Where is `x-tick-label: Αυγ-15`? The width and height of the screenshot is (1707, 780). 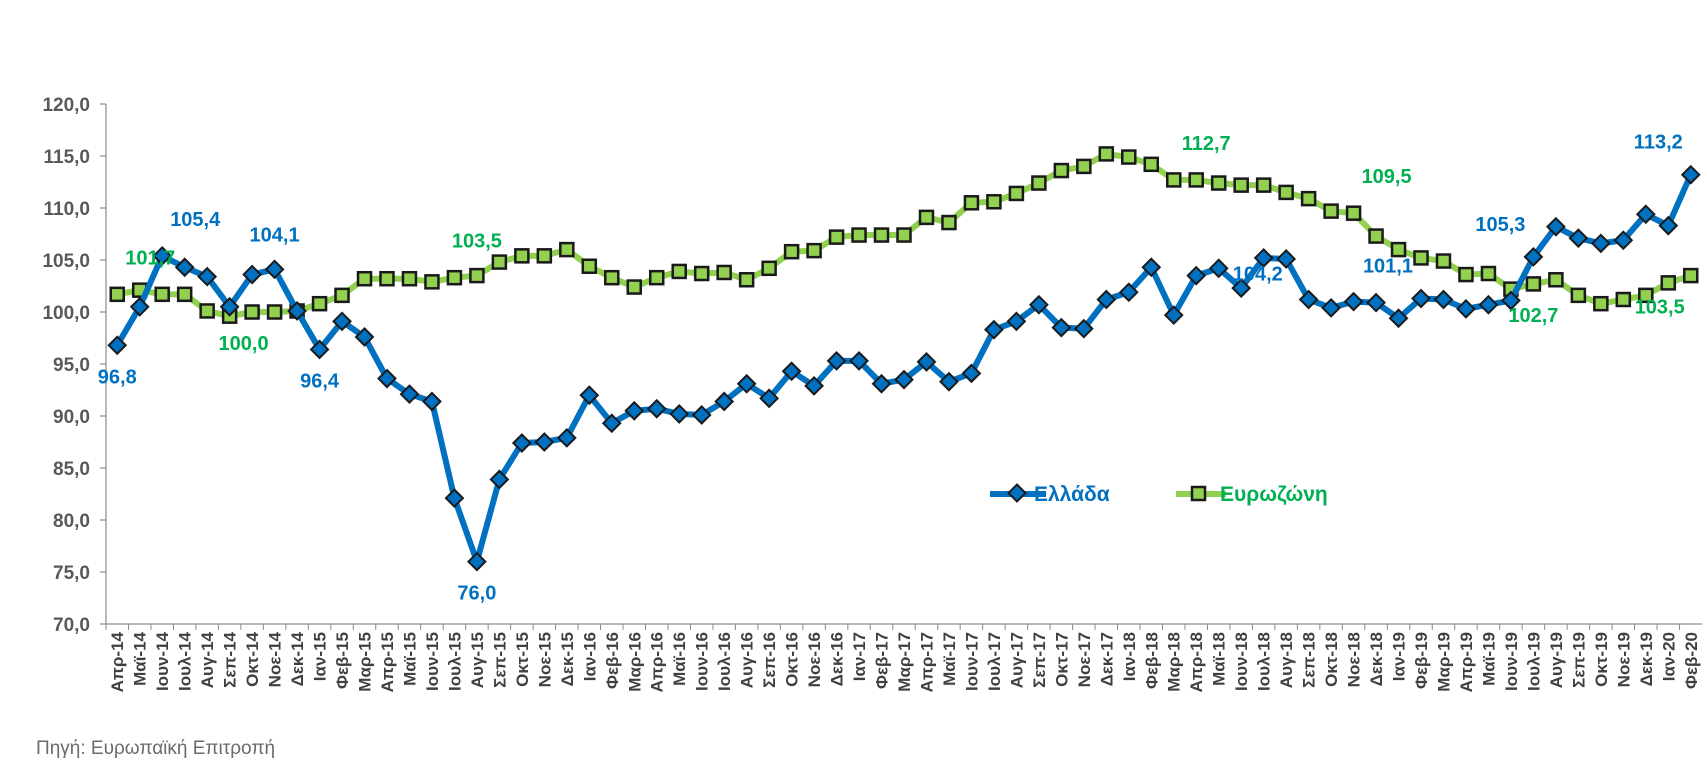 x-tick-label: Αυγ-15 is located at coordinates (477, 660).